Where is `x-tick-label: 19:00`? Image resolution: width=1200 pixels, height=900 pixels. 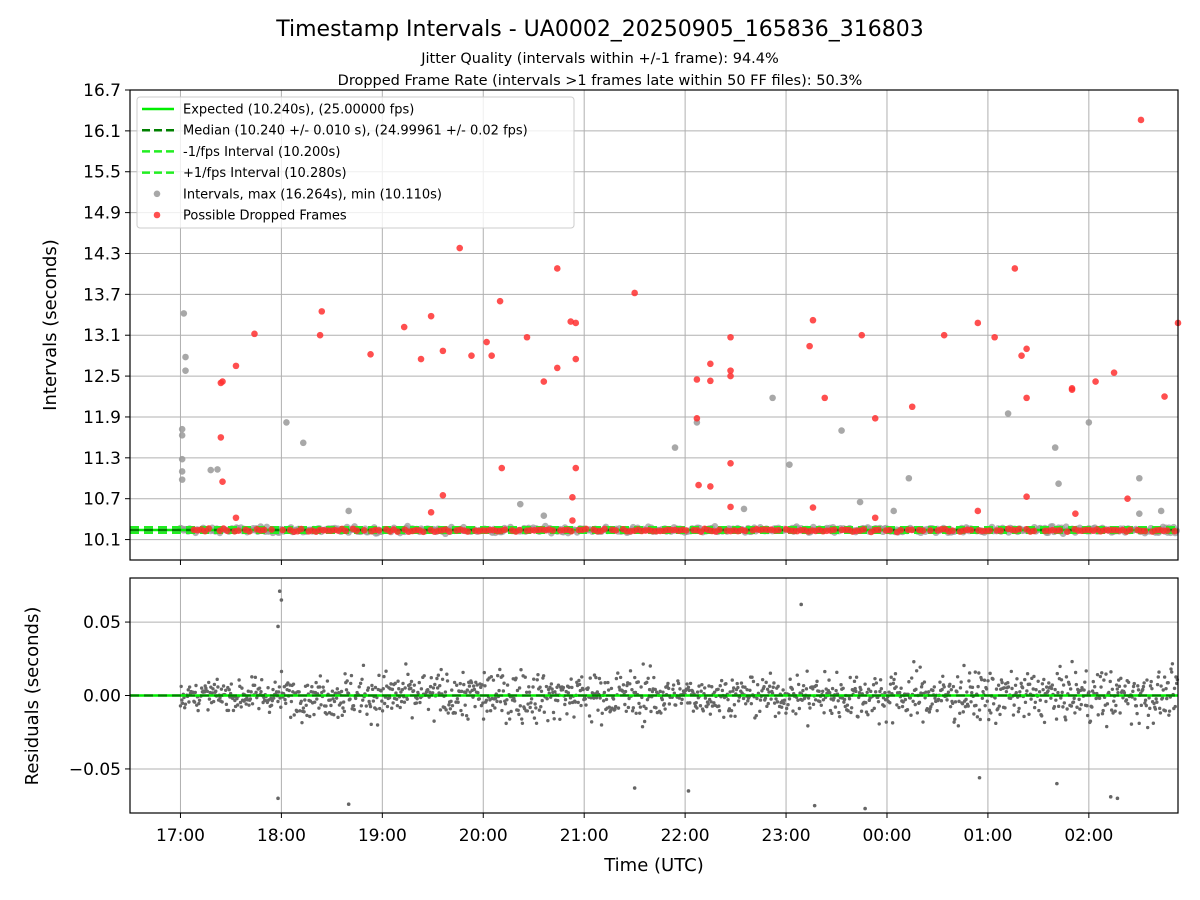
x-tick-label: 19:00 is located at coordinates (382, 836).